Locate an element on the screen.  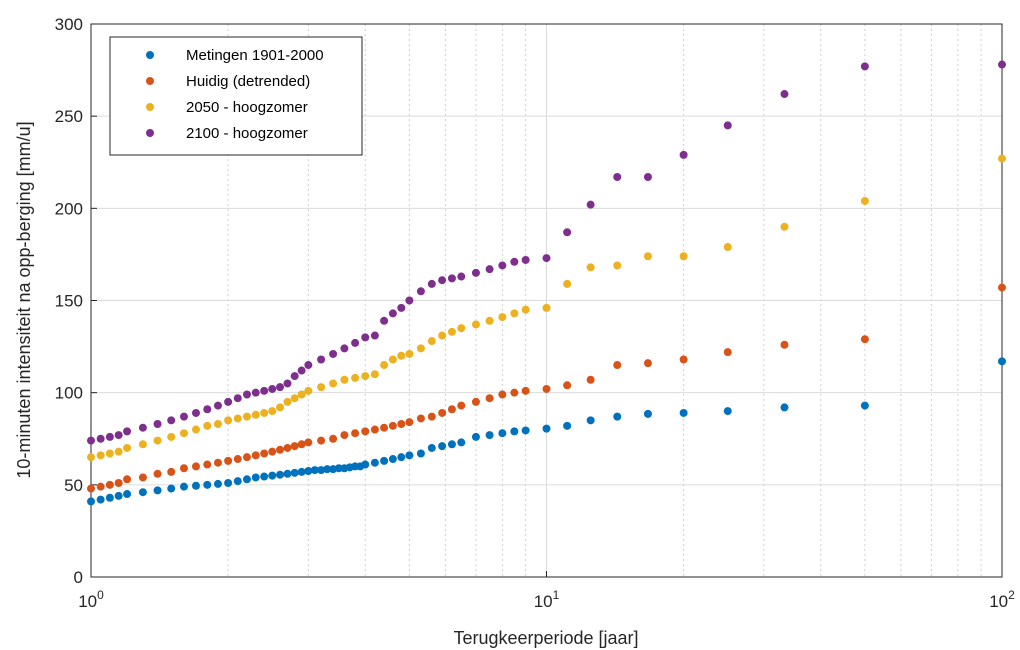
y-tick-label: 200 is located at coordinates (69, 208).